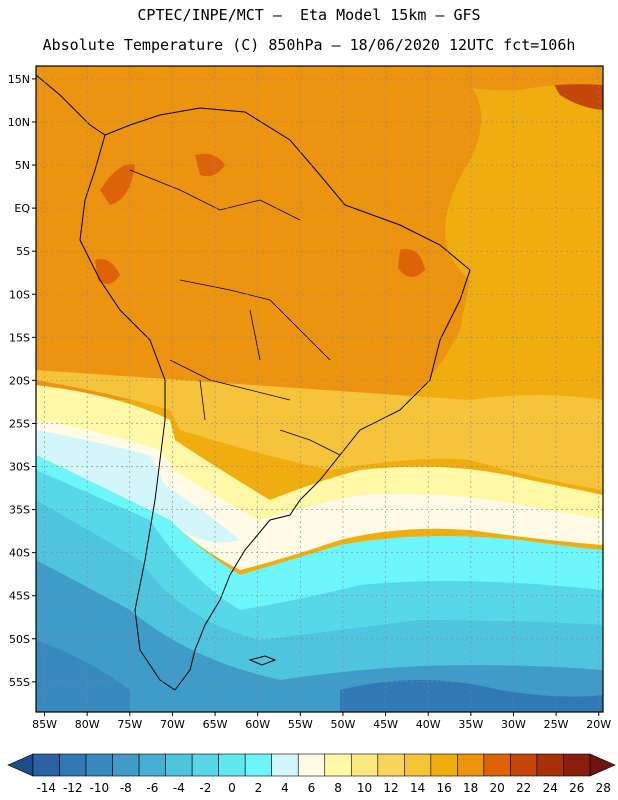 The image size is (618, 800). Describe the element at coordinates (19, 122) in the screenshot. I see `lat-label: 10N` at that location.